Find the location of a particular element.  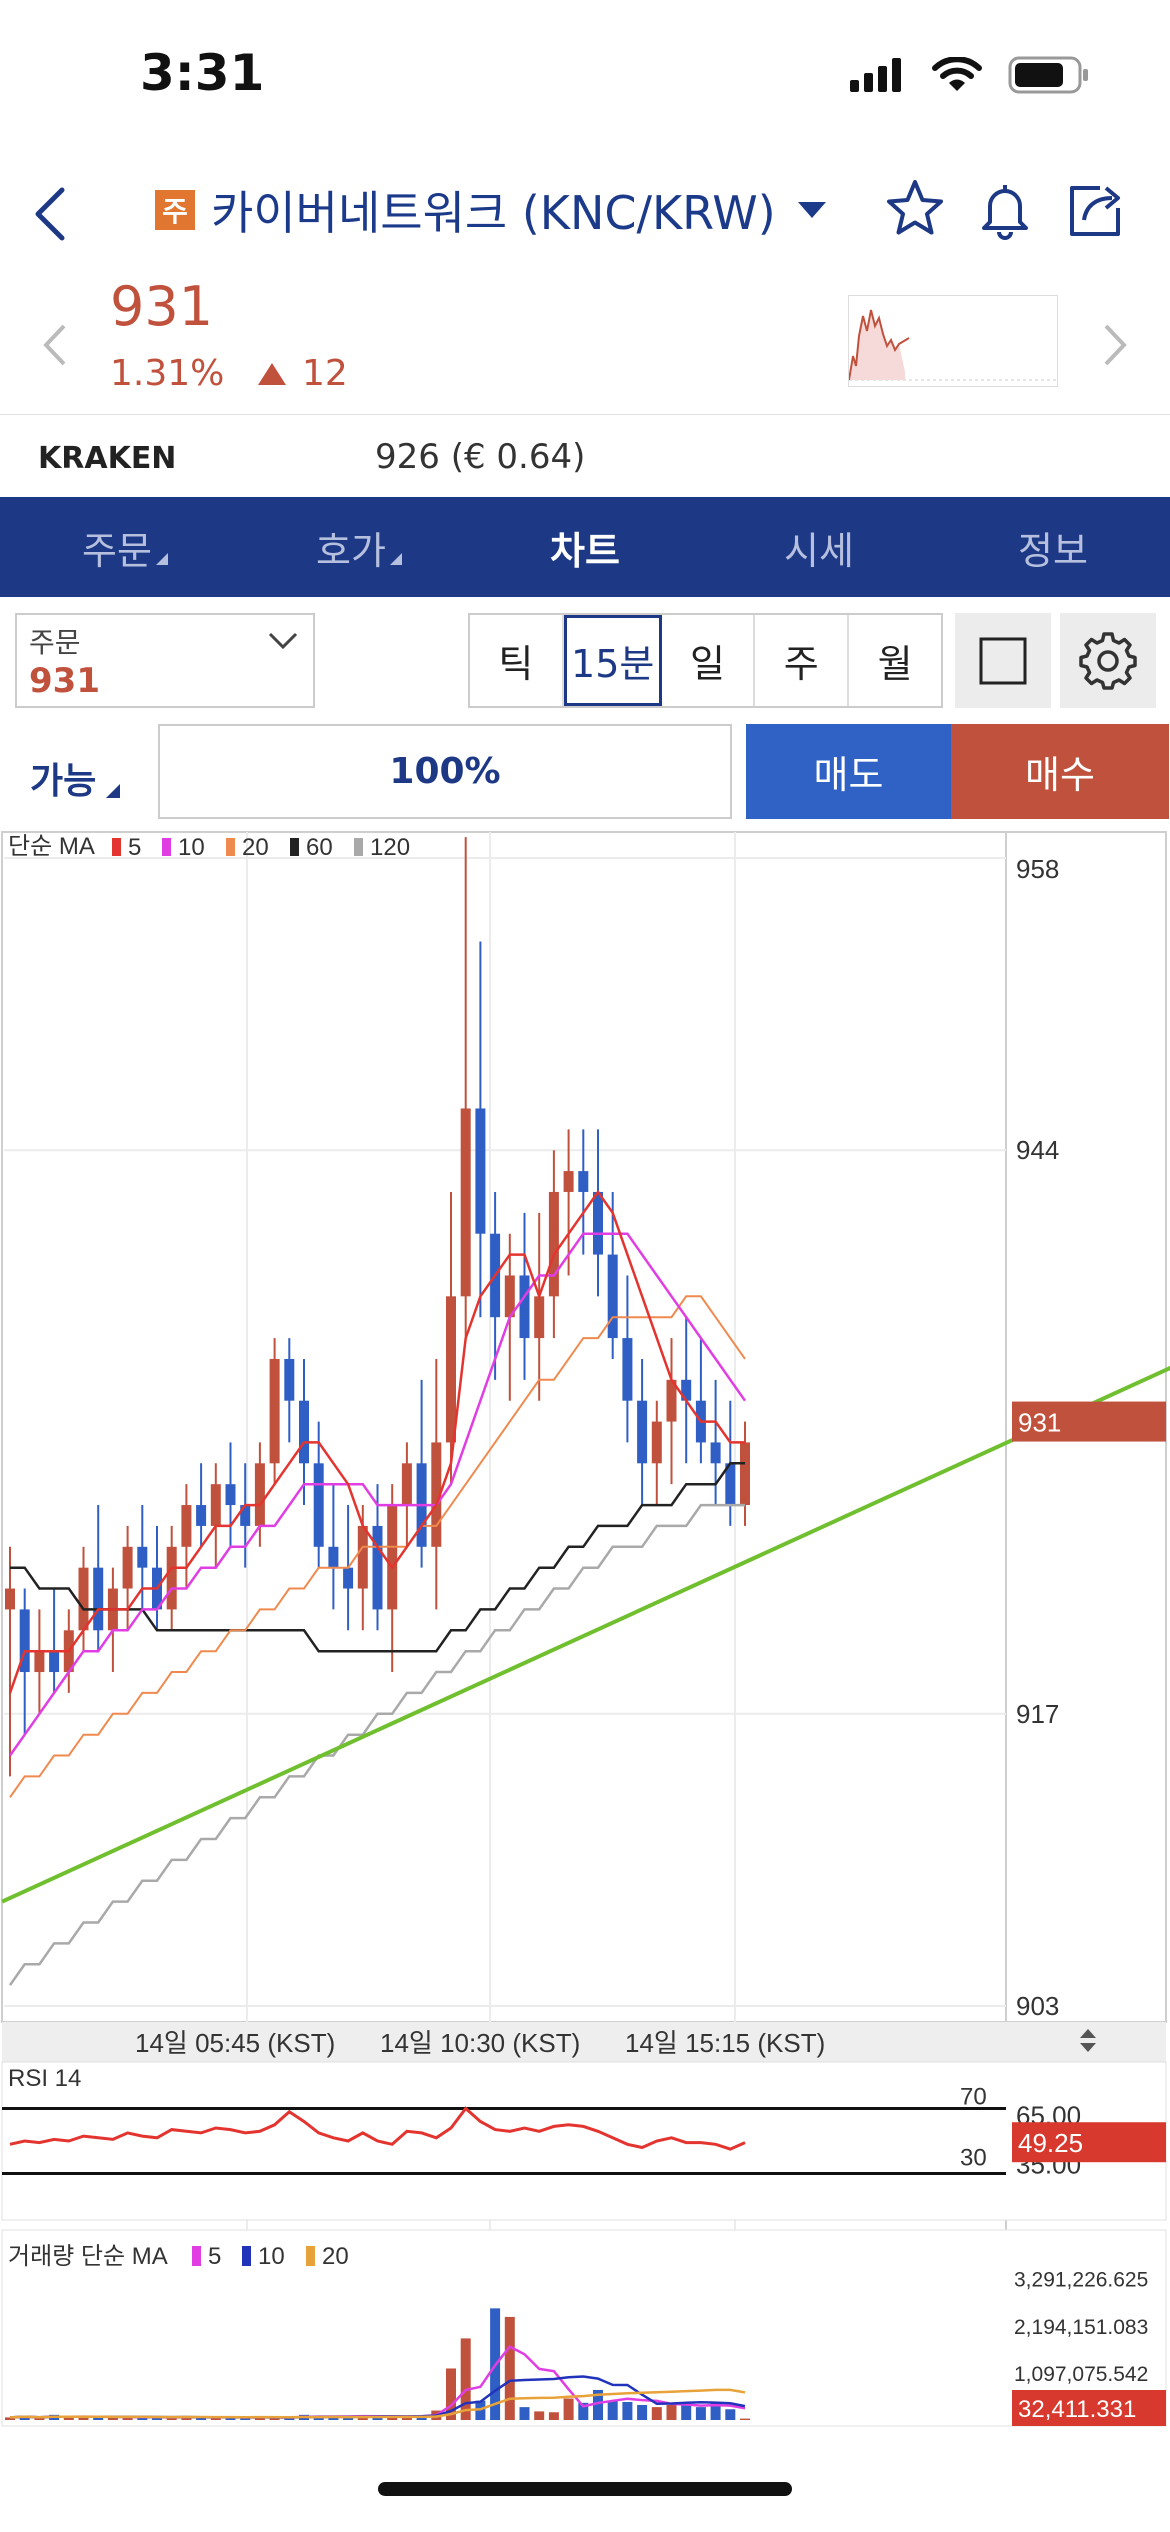

tab-label: 정보 is located at coordinates (1053, 550).